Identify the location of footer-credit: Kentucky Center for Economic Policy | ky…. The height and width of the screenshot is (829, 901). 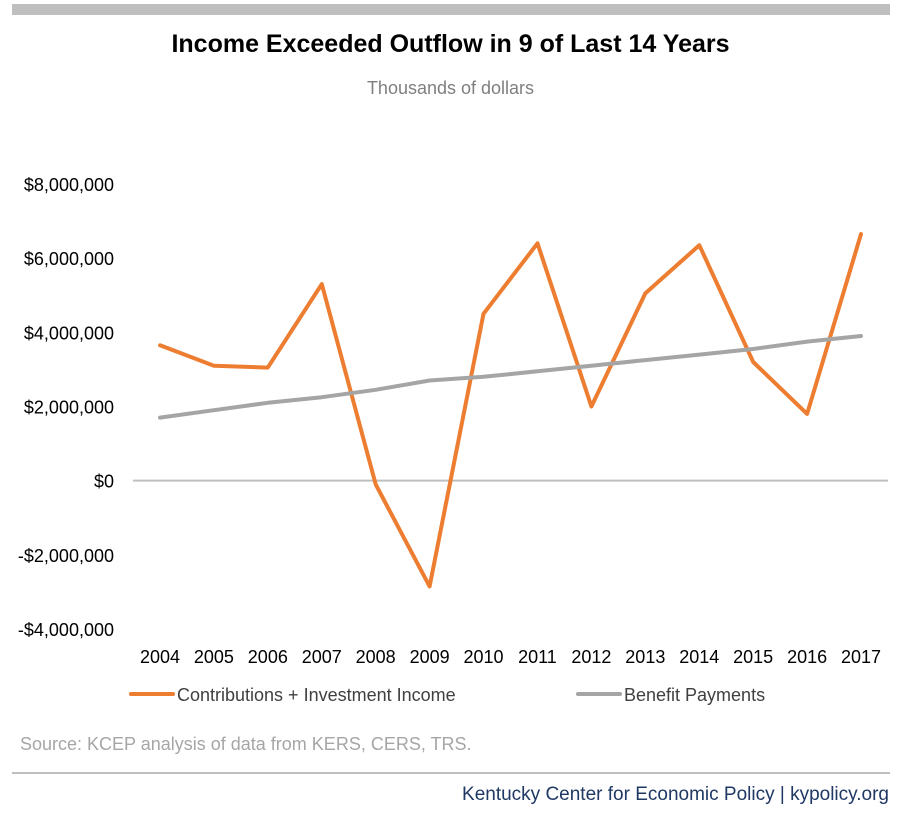
(675, 794).